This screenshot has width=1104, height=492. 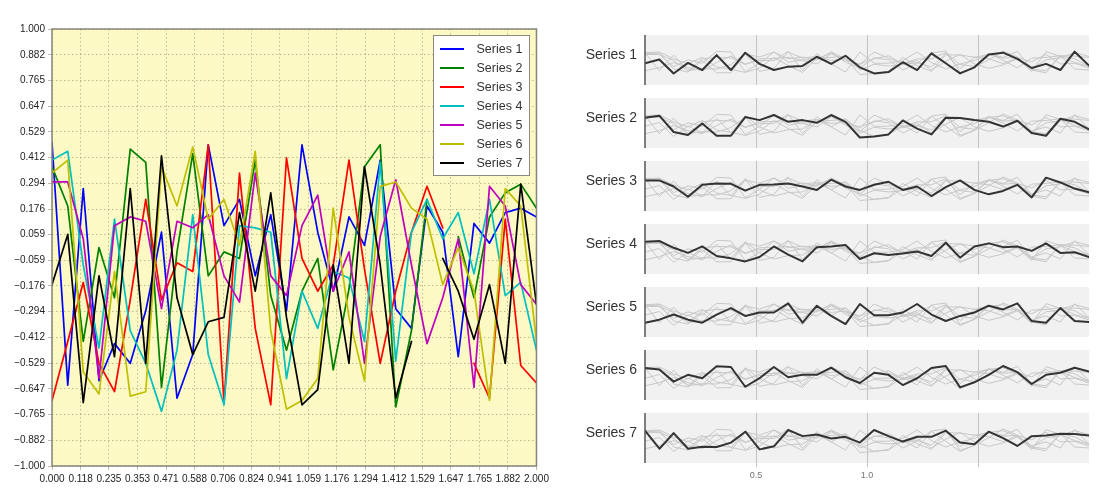 What do you see at coordinates (32, 54) in the screenshot?
I see `y-tick-label: 0.882` at bounding box center [32, 54].